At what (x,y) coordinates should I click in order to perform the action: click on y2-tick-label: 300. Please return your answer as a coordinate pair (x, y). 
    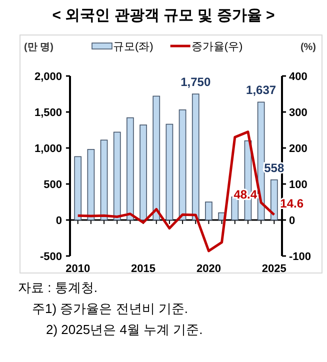
    Looking at the image, I should click on (298, 113).